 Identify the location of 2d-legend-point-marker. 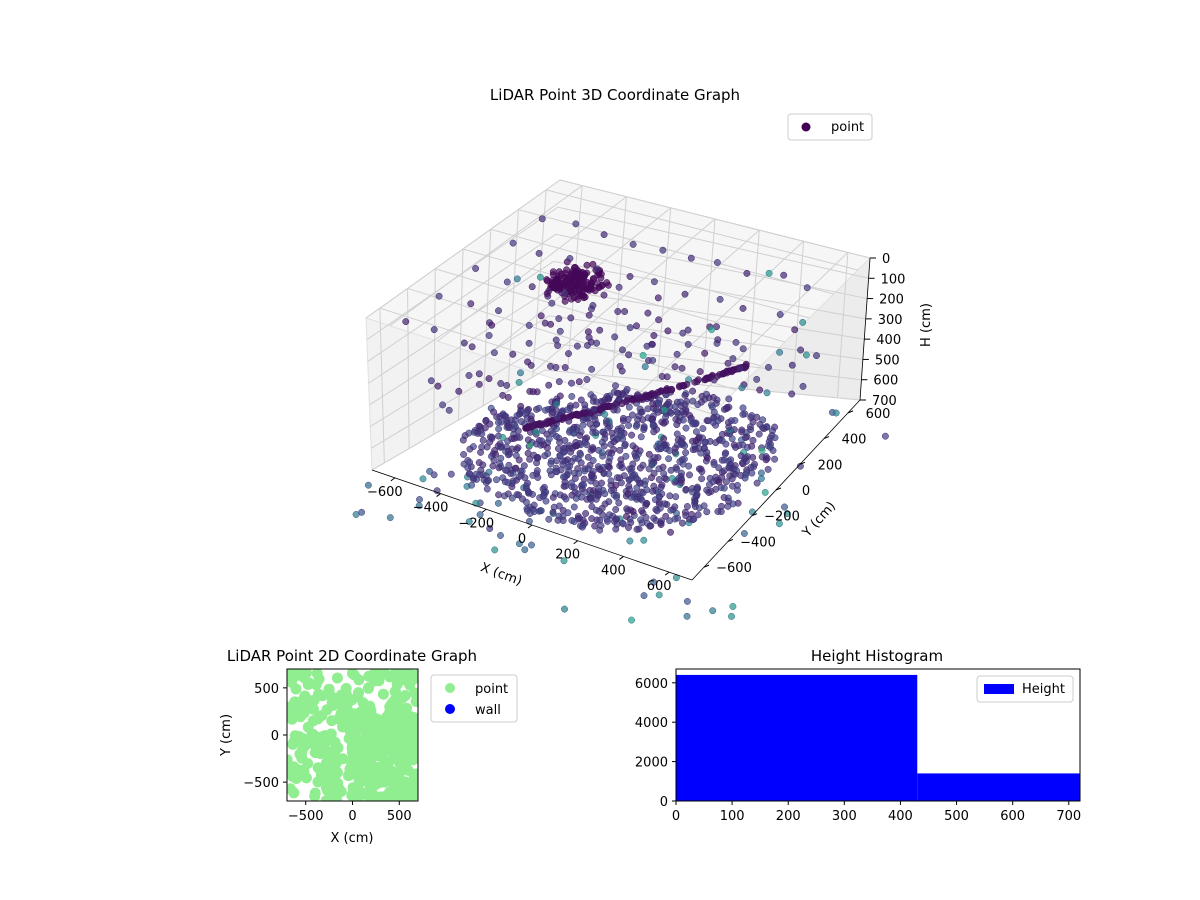
(450, 688).